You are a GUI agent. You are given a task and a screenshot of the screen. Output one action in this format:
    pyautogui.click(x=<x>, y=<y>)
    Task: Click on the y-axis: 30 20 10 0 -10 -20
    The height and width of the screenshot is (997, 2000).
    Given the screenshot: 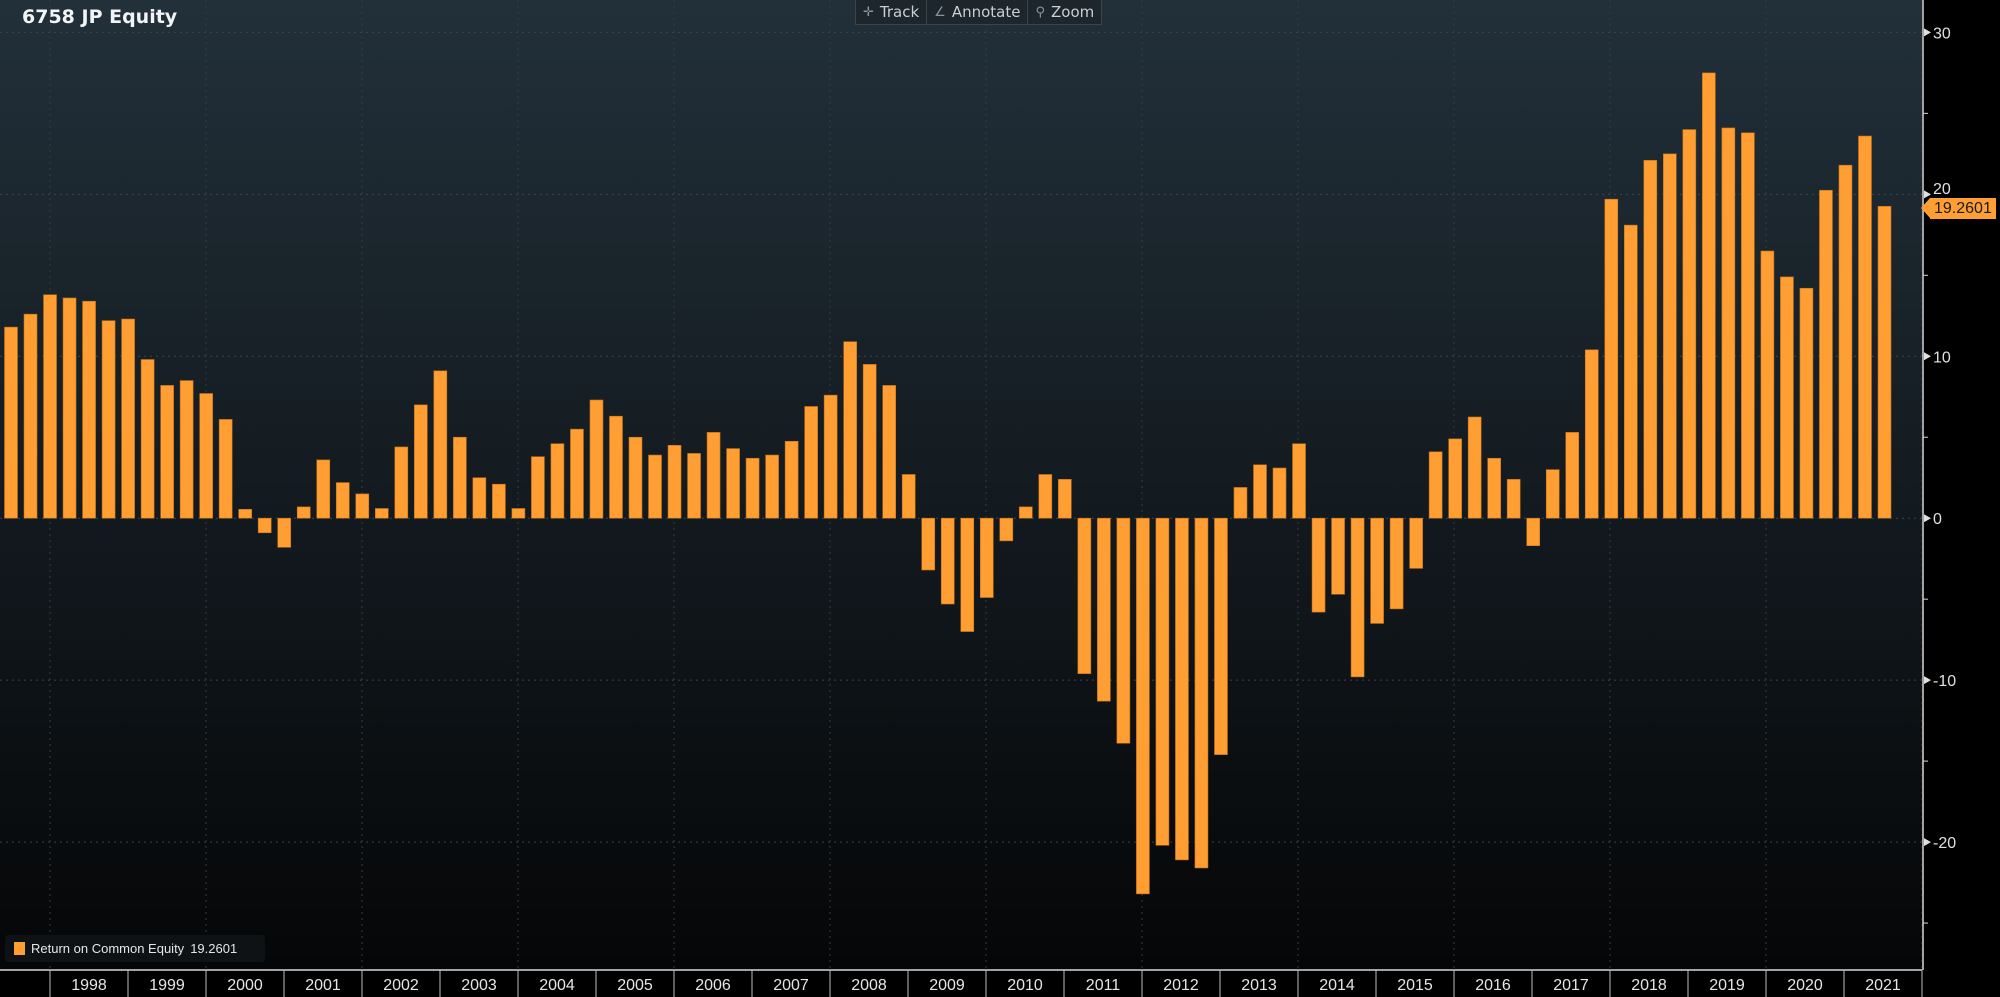 What is the action you would take?
    pyautogui.click(x=1961, y=498)
    